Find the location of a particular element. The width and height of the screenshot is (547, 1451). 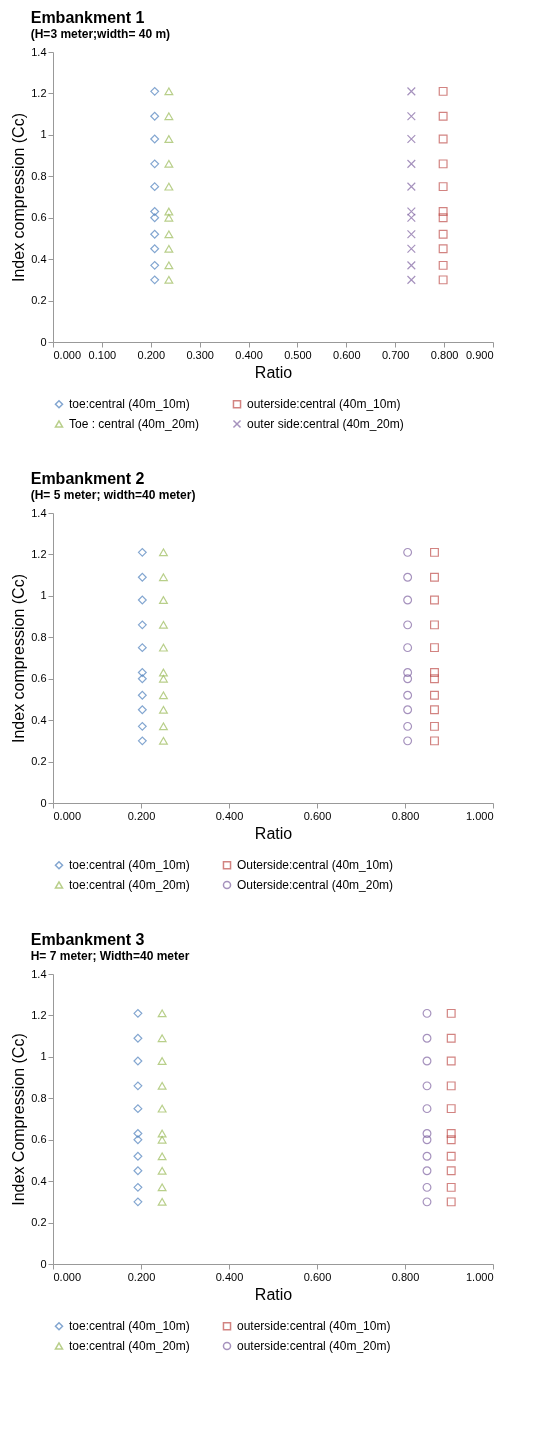

chart-subtitle: (H= 5 meter; width=40 meter) is located at coordinates (113, 495).